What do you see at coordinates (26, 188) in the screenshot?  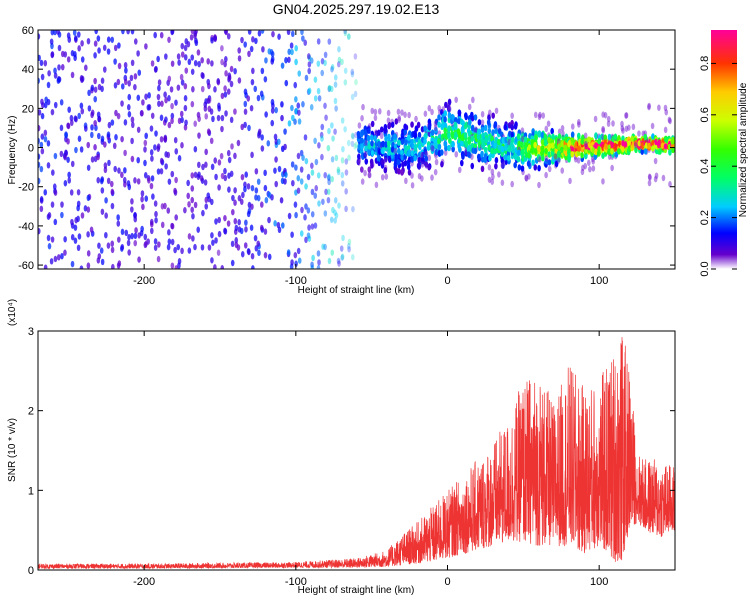 I see `y-tick-label: -20` at bounding box center [26, 188].